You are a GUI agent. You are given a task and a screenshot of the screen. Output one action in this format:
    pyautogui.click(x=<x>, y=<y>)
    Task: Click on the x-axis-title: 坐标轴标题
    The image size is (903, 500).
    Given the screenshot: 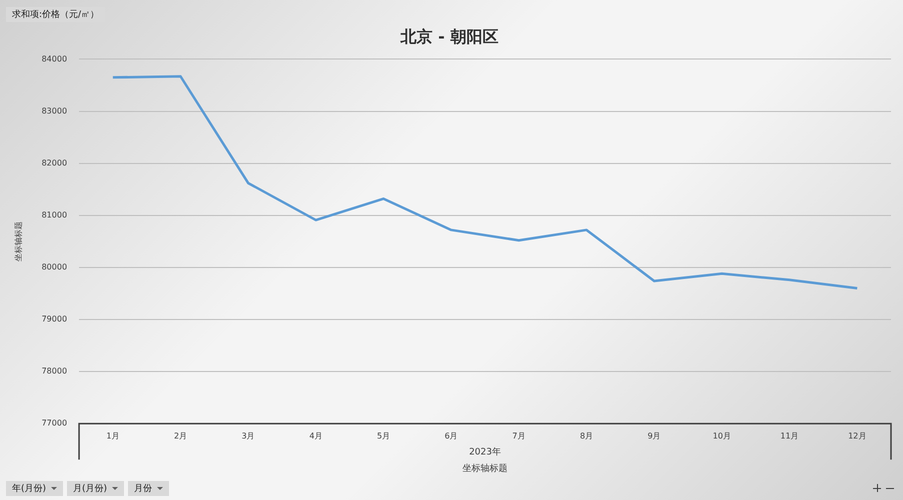 What is the action you would take?
    pyautogui.click(x=485, y=468)
    